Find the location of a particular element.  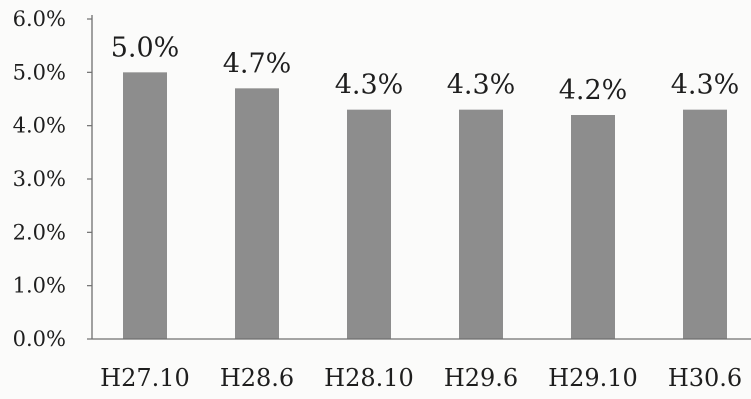

x-tick-label: H27.10 is located at coordinates (145, 378).